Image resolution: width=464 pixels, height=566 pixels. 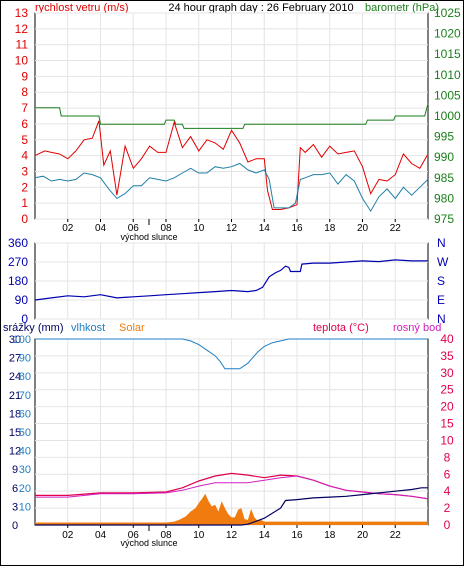 I want to click on rain-tick-label: 15, so click(x=15, y=433).